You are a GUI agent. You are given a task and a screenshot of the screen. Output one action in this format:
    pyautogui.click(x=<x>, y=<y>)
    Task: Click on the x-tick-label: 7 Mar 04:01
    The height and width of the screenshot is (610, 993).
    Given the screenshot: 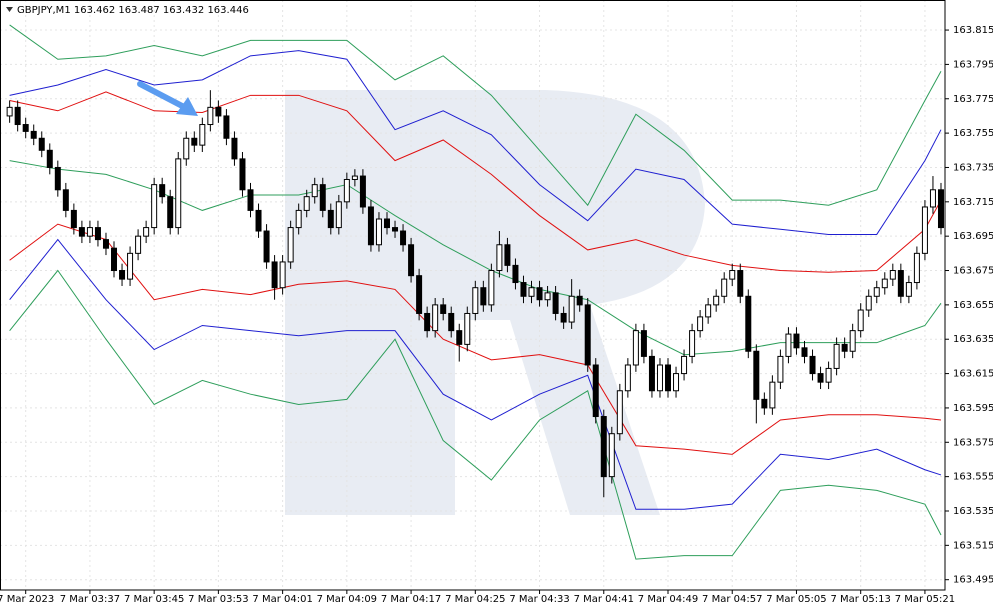 What is the action you would take?
    pyautogui.click(x=282, y=599)
    